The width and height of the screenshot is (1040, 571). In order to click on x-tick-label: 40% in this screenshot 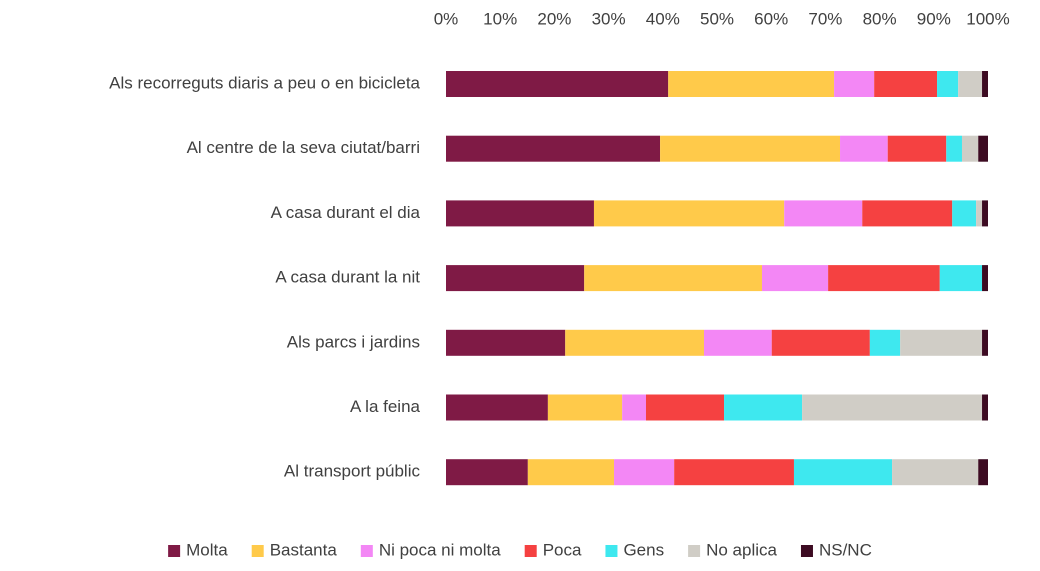, I will do `click(663, 18)`.